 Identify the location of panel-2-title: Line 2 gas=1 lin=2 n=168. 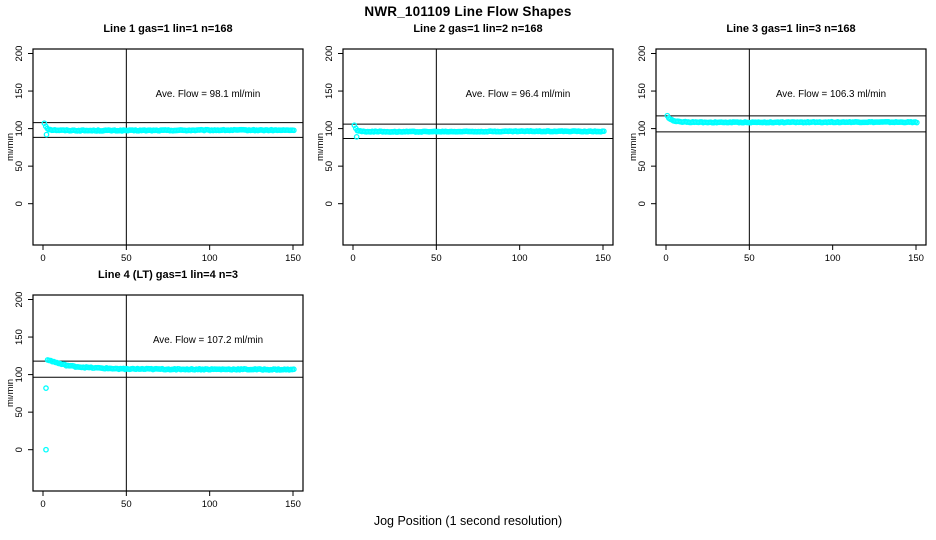
(478, 29).